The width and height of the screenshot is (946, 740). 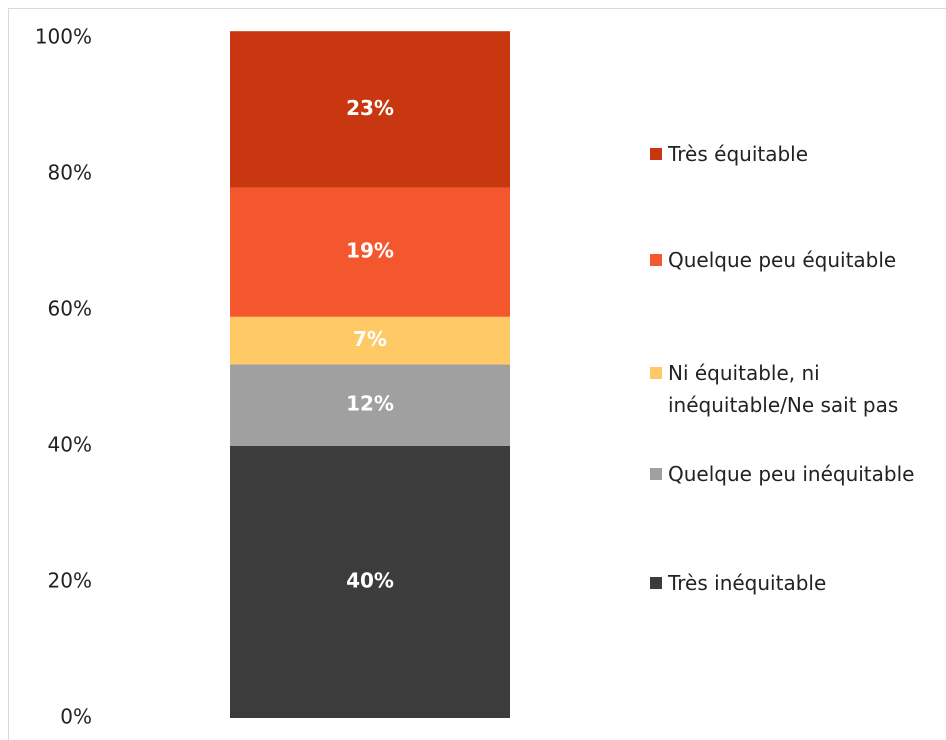 What do you see at coordinates (70, 445) in the screenshot?
I see `y-tick-label: 40%` at bounding box center [70, 445].